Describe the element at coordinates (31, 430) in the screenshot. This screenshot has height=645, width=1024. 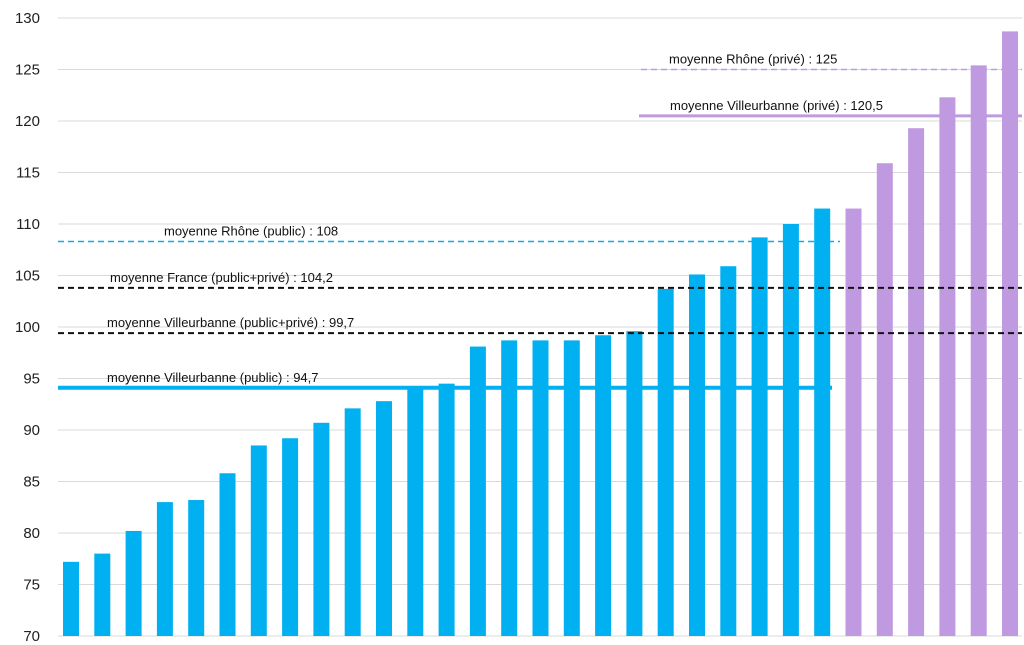
I see `y-tick-label: 90` at that location.